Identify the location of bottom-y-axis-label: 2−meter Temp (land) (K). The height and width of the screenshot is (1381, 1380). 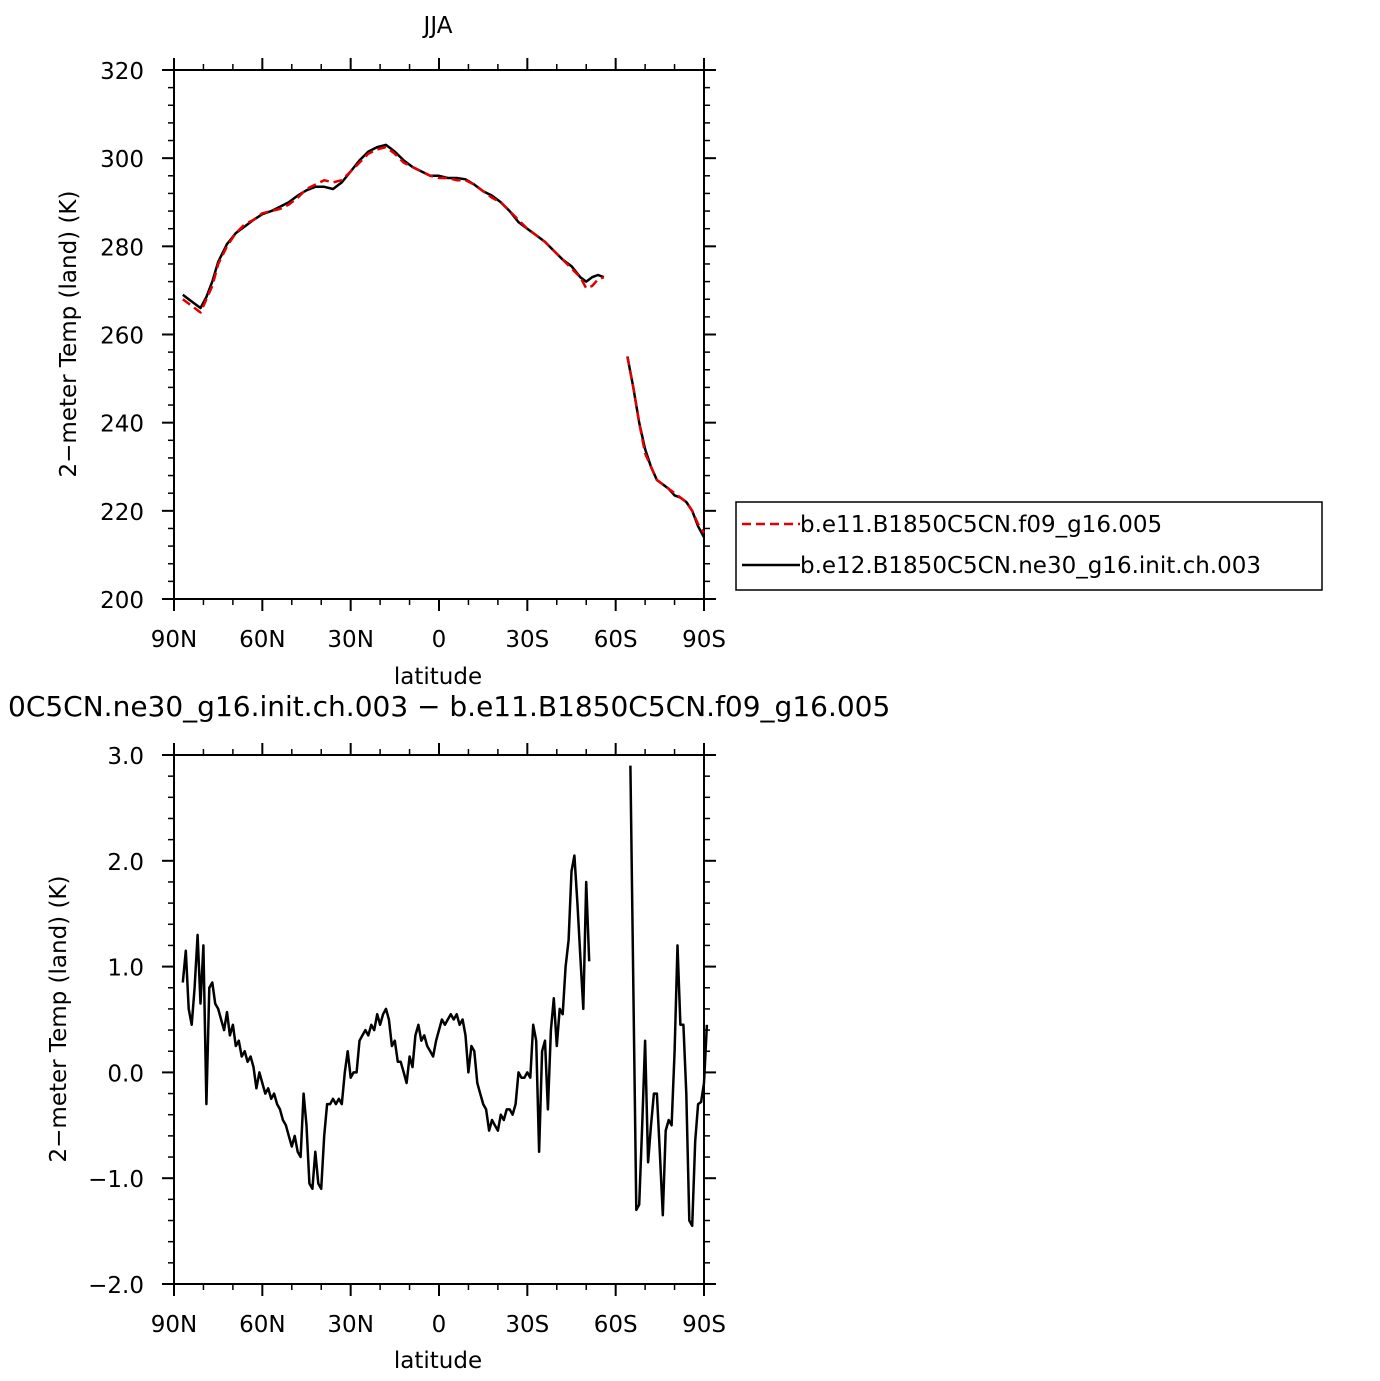
(59, 1019).